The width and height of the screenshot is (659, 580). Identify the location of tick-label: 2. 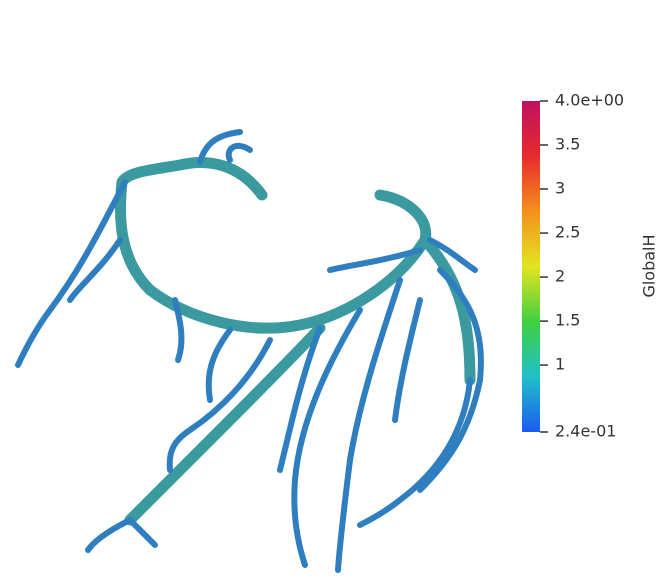
(560, 276).